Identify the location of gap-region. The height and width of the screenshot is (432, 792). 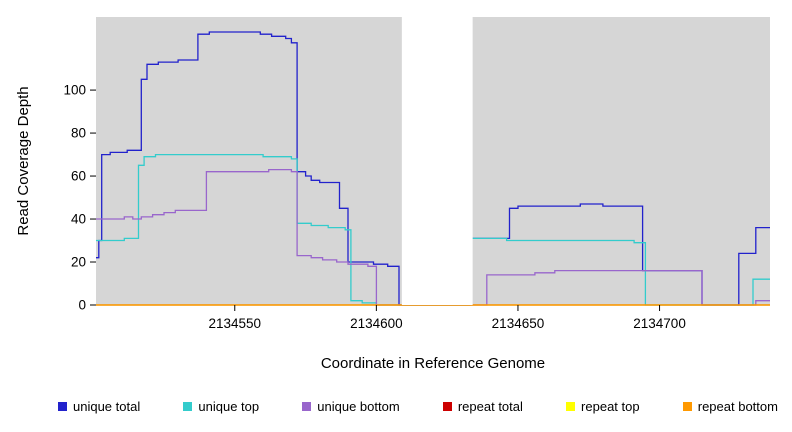
(437, 161).